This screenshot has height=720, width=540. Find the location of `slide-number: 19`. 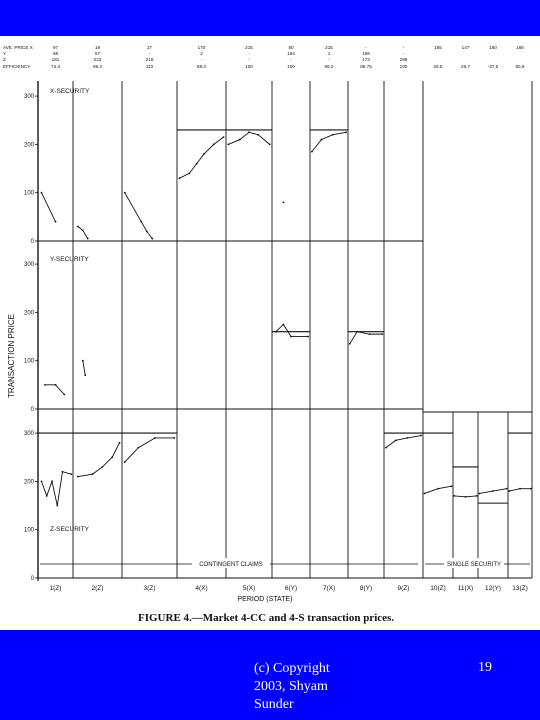

slide-number: 19 is located at coordinates (485, 667).